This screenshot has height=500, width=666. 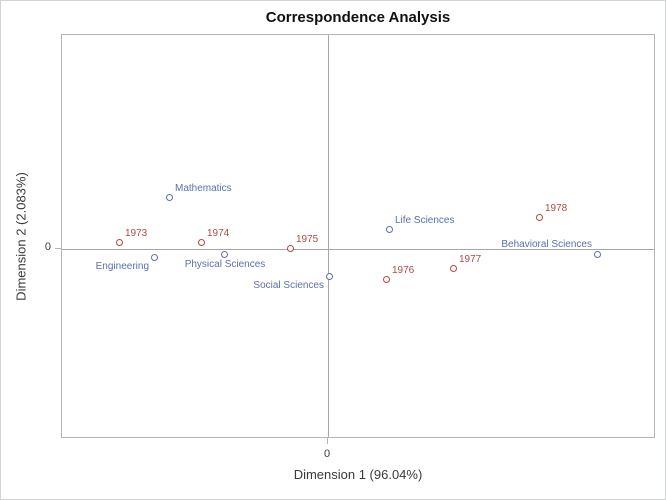 What do you see at coordinates (307, 239) in the screenshot?
I see `data-point-label: 1975` at bounding box center [307, 239].